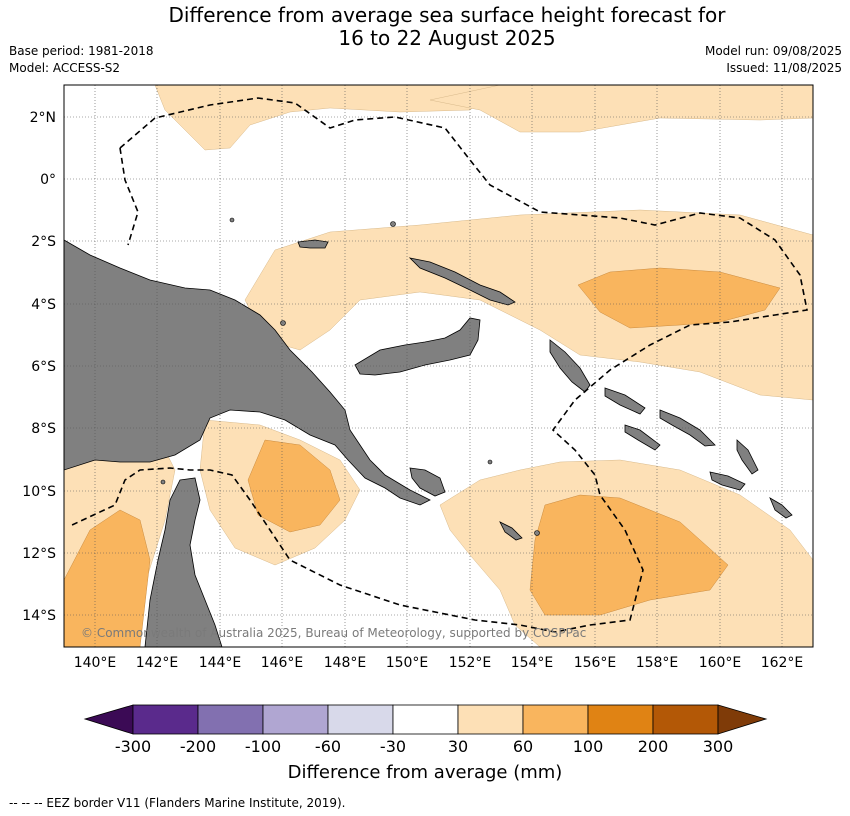  I want to click on colorbar-label: 100, so click(588, 746).